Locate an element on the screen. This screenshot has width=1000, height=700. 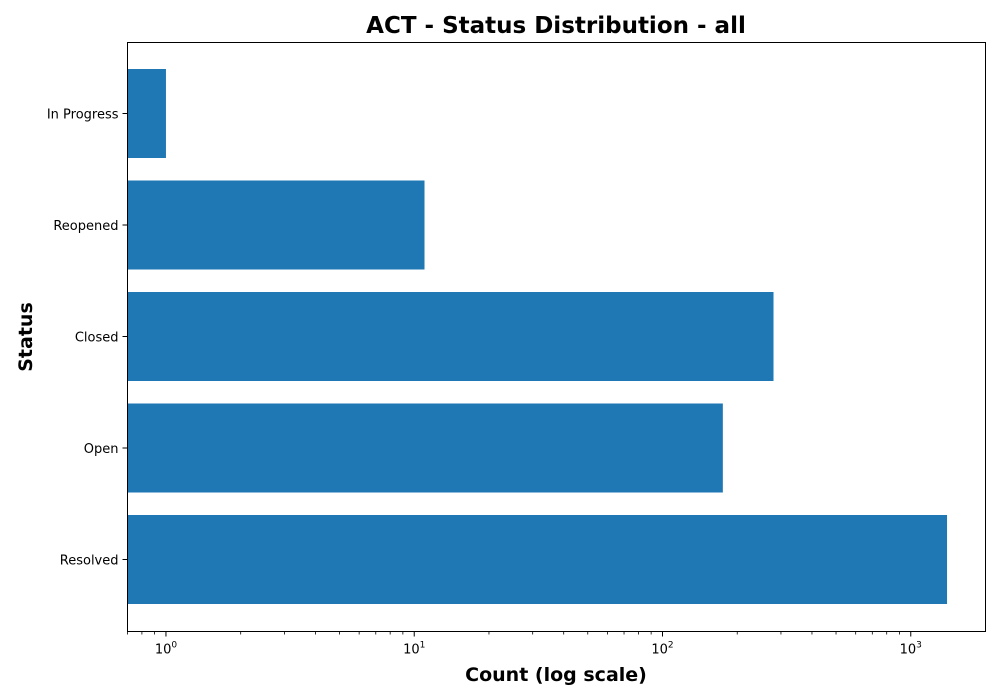
y-ticks-layer: In Progress Reopened Closed Open Resolved is located at coordinates (87, 338).